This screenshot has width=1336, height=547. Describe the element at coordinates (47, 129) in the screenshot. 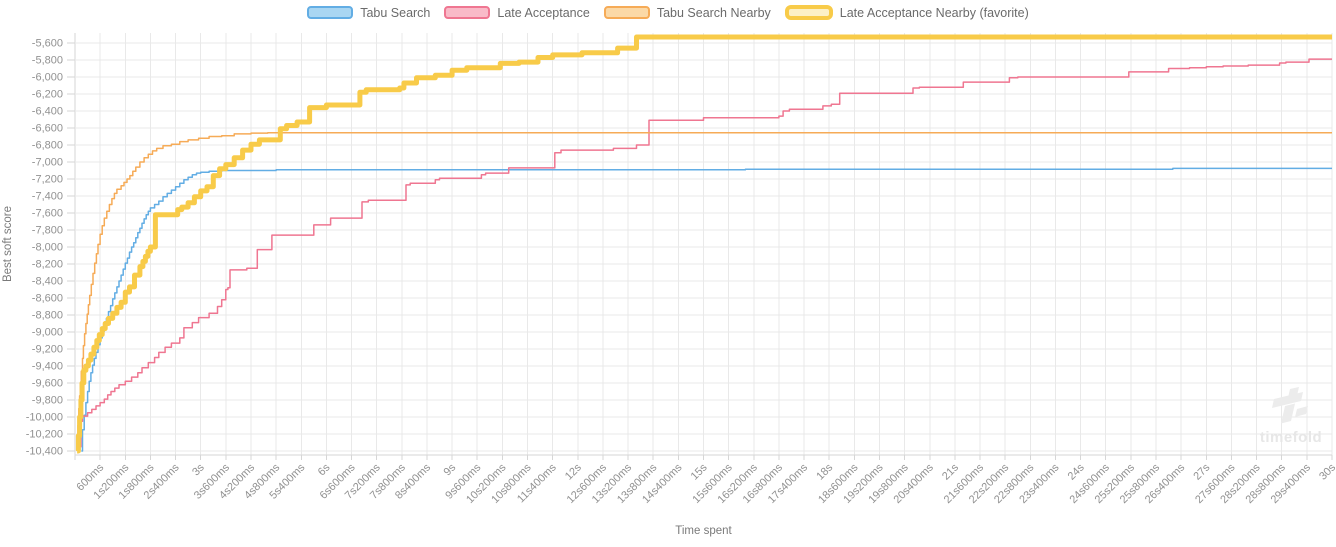

I see `svg-text: -6,600` at that location.